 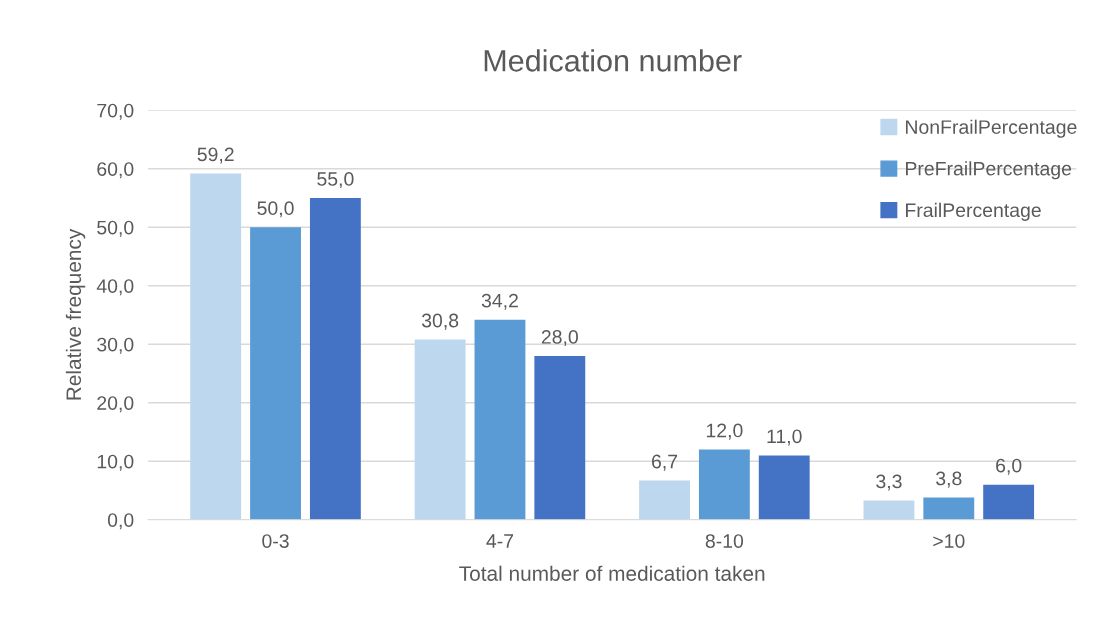 I want to click on y-tick-label: 20,0, so click(x=115, y=404).